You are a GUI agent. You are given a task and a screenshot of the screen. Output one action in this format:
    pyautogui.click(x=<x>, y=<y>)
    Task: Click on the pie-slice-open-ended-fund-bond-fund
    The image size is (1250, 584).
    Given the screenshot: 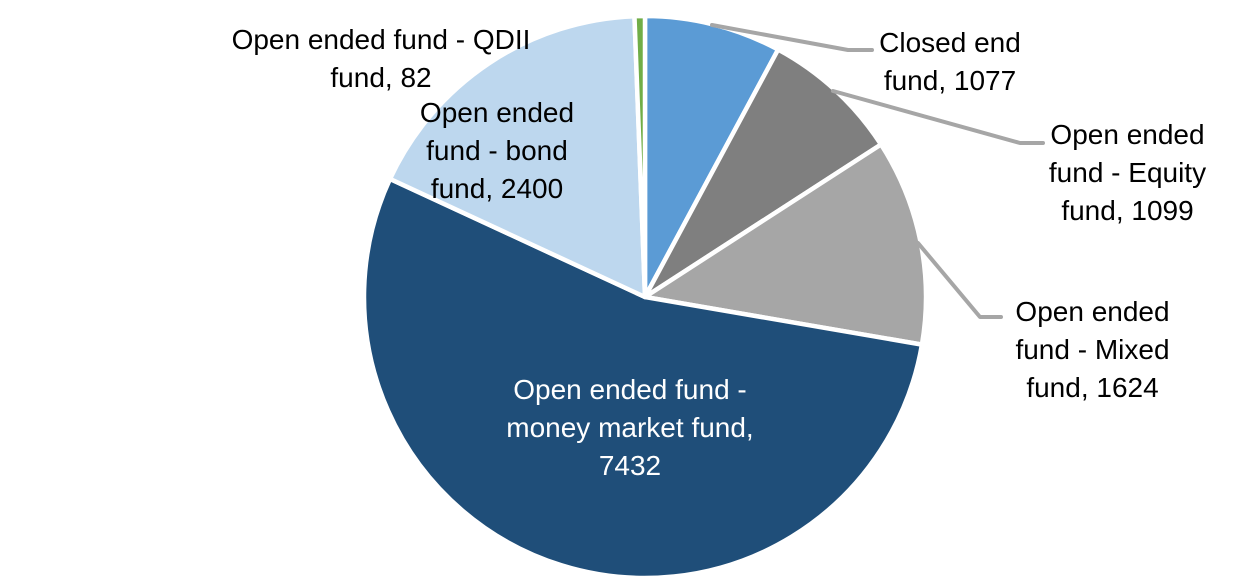 What is the action you would take?
    pyautogui.click(x=517, y=156)
    